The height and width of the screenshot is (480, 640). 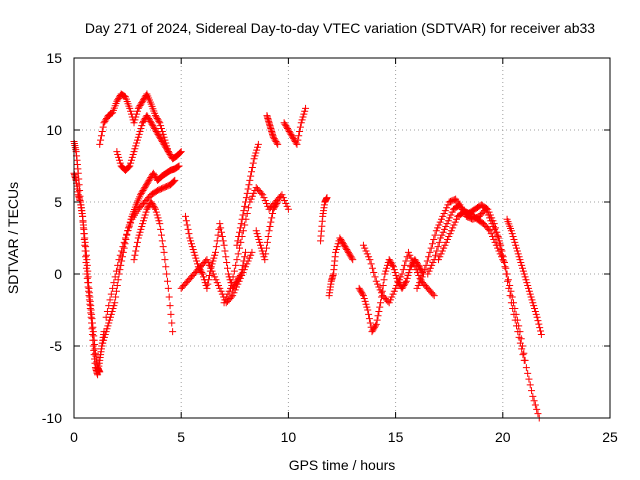 What do you see at coordinates (74, 437) in the screenshot?
I see `x-tick-label: 0` at bounding box center [74, 437].